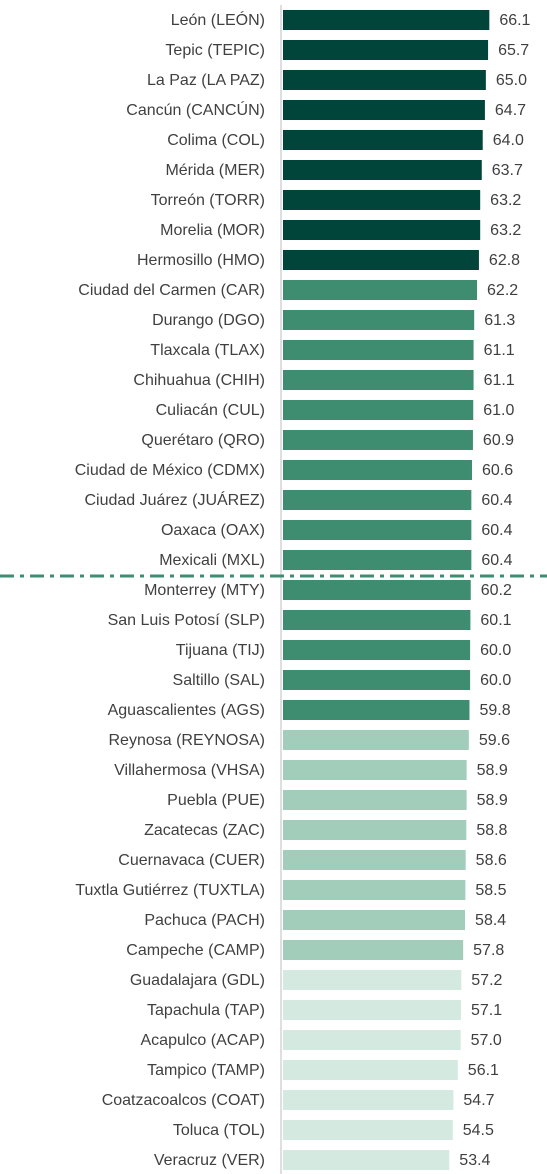 The width and height of the screenshot is (547, 1174). I want to click on category-label: Culiacán (CUL), so click(210, 410).